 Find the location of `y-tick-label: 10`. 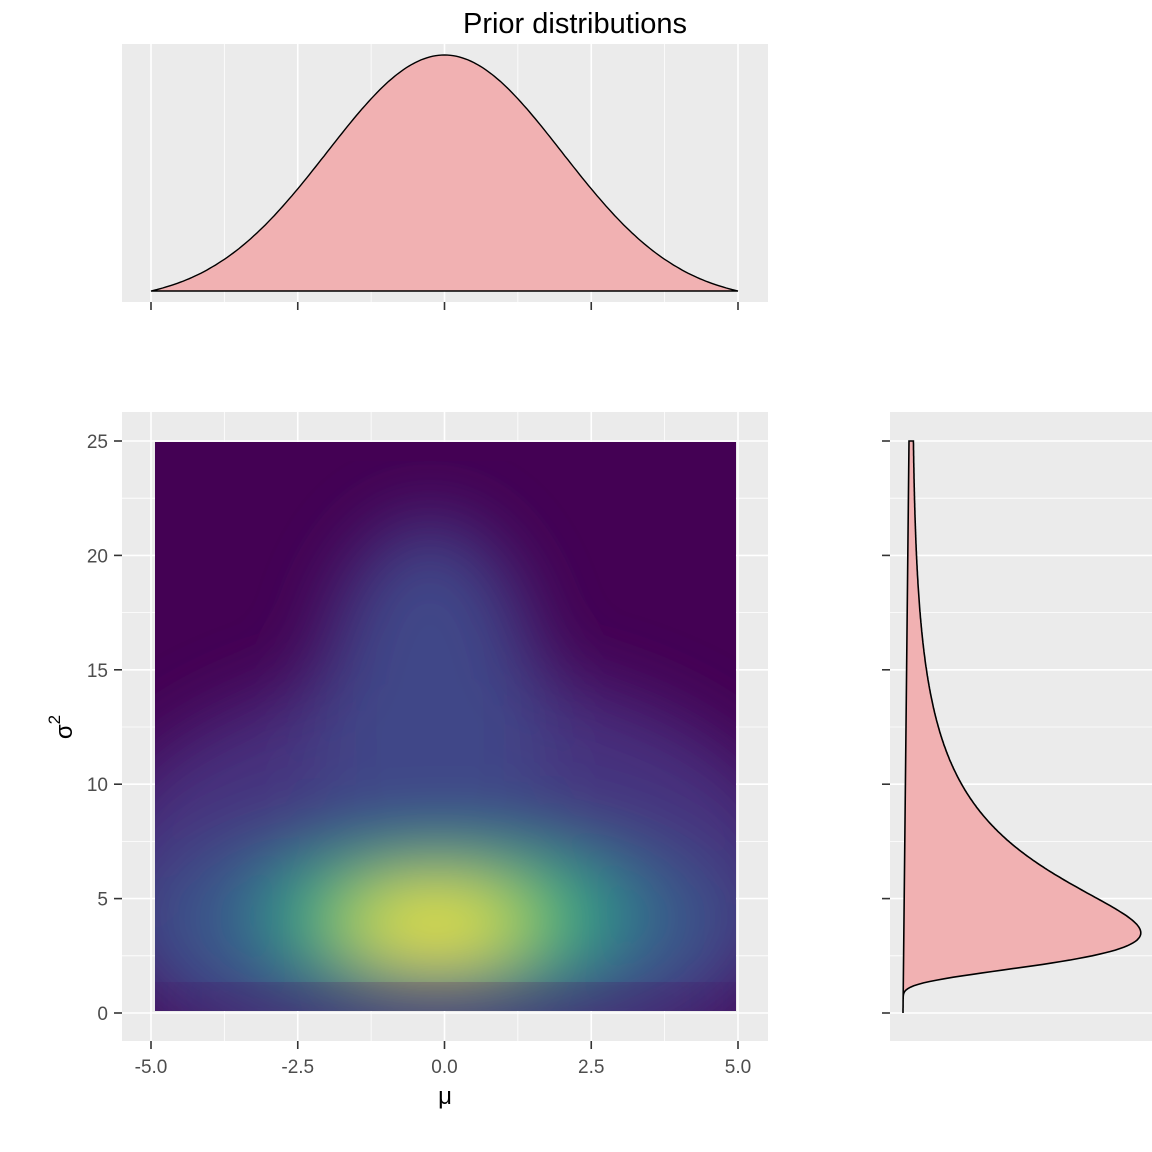

y-tick-label: 10 is located at coordinates (97, 785).